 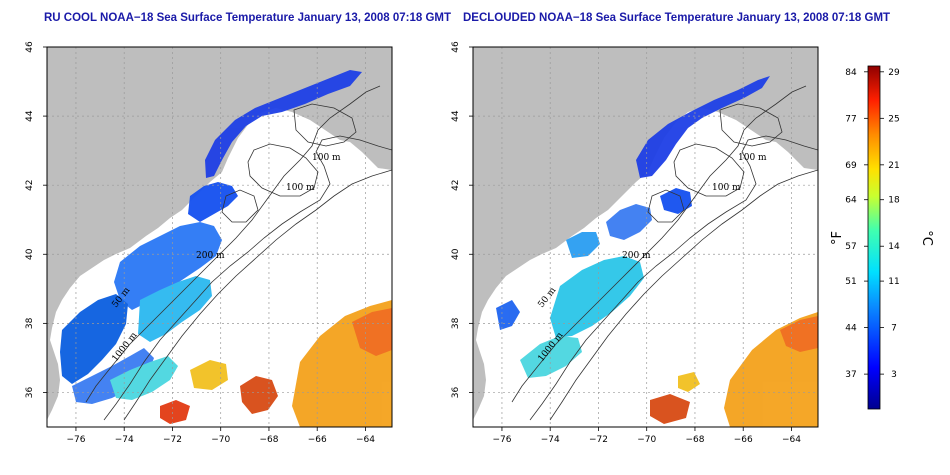 I want to click on right-x-tick-label: −74, so click(x=550, y=440).